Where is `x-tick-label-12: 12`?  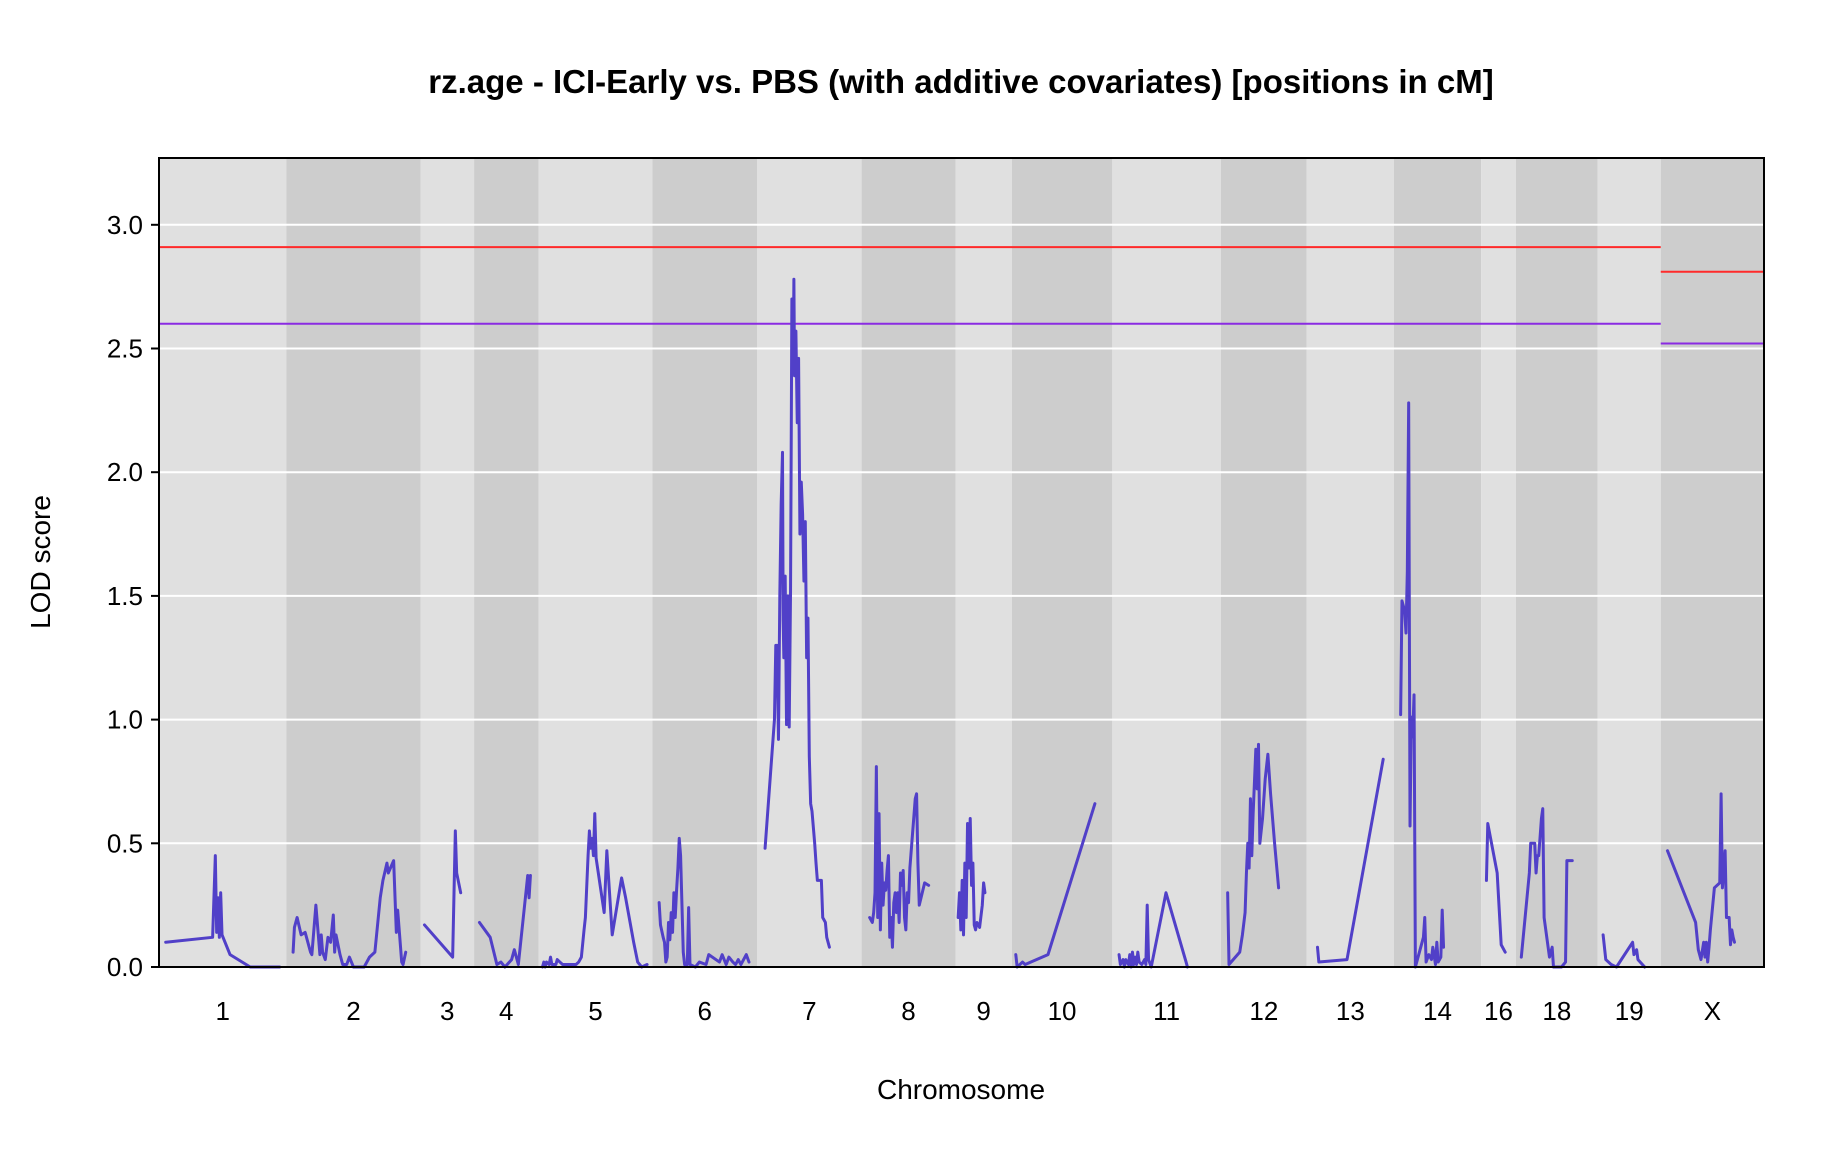
x-tick-label-12: 12 is located at coordinates (1263, 1011).